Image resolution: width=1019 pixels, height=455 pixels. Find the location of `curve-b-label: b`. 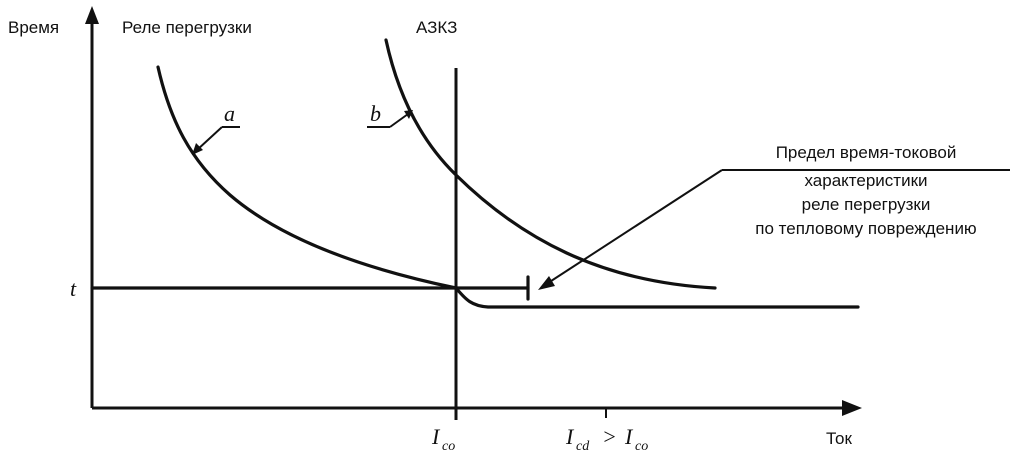

curve-b-label: b is located at coordinates (375, 113).